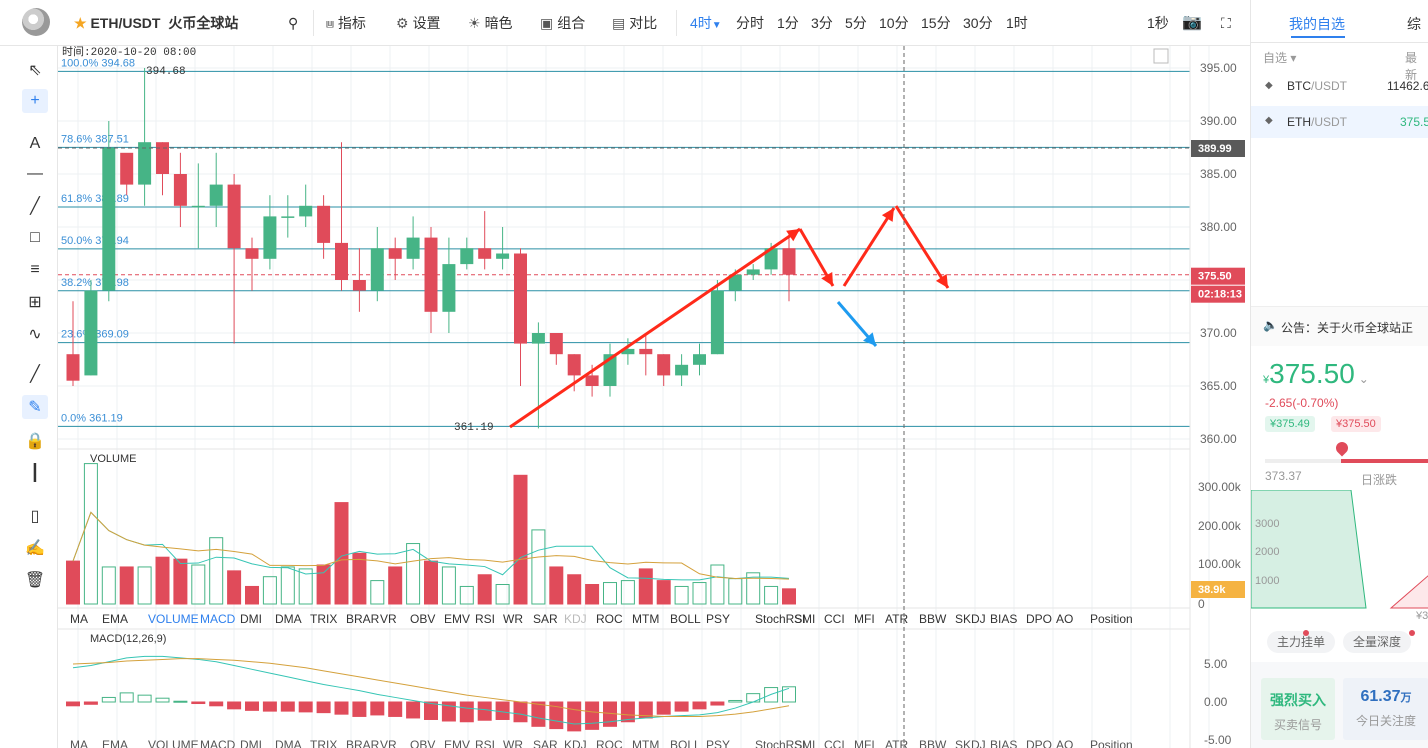 The width and height of the screenshot is (1428, 748). What do you see at coordinates (780, 619) in the screenshot?
I see `indicator-tab: StochRSI` at bounding box center [780, 619].